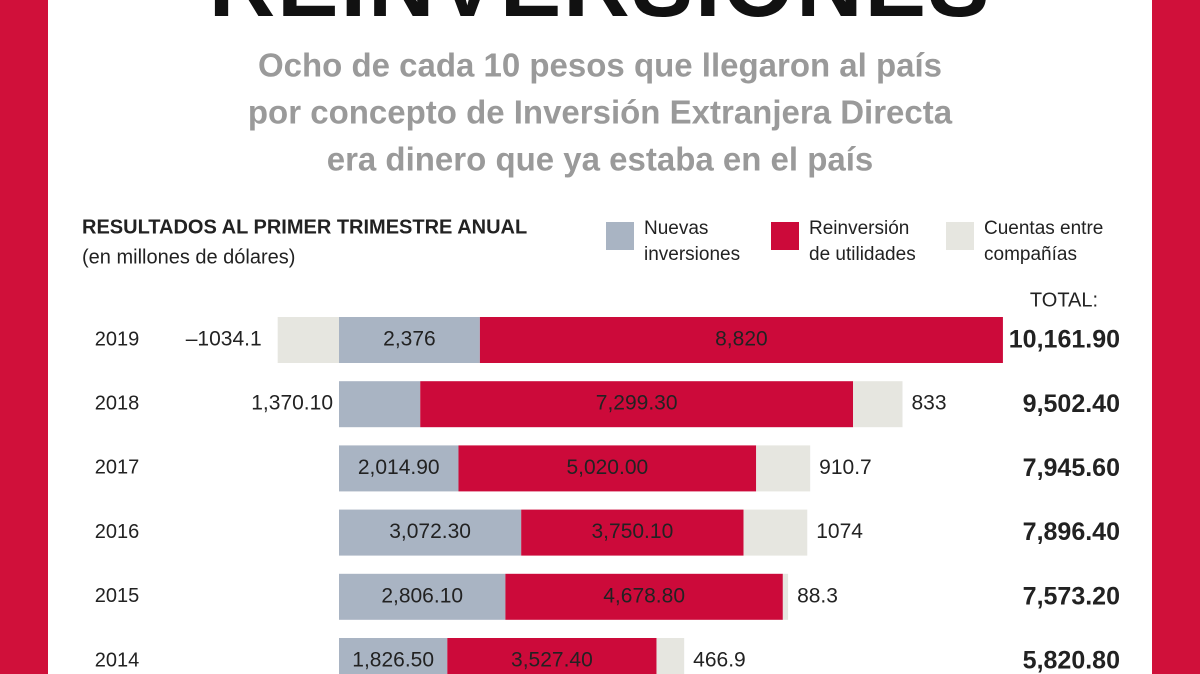 The image size is (1200, 674). What do you see at coordinates (292, 403) in the screenshot?
I see `value-label: 1,370.10` at bounding box center [292, 403].